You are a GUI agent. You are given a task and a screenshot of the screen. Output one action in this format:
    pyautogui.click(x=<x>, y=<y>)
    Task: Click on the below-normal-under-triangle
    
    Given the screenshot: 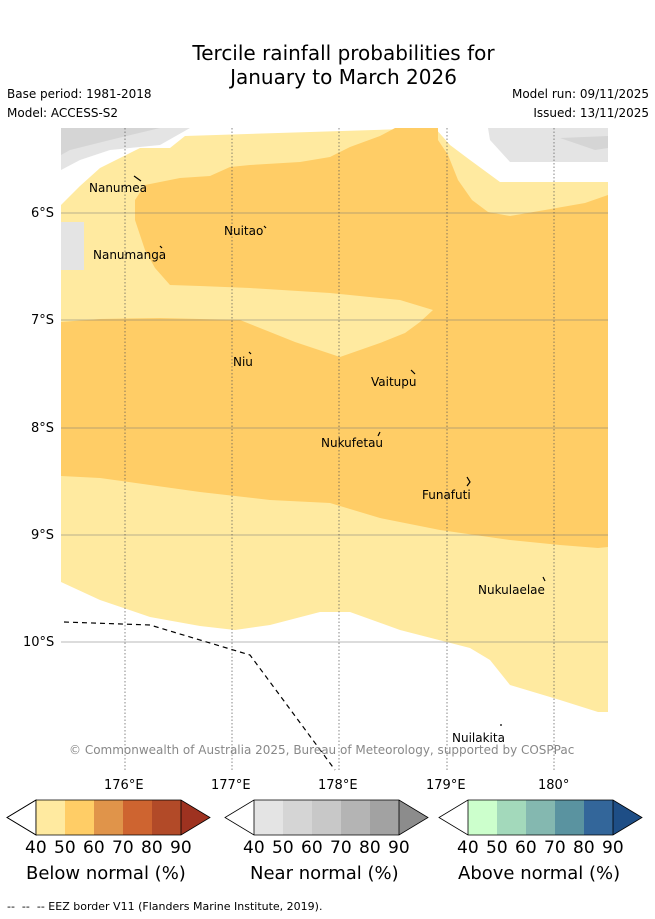 What is the action you would take?
    pyautogui.click(x=21, y=817)
    